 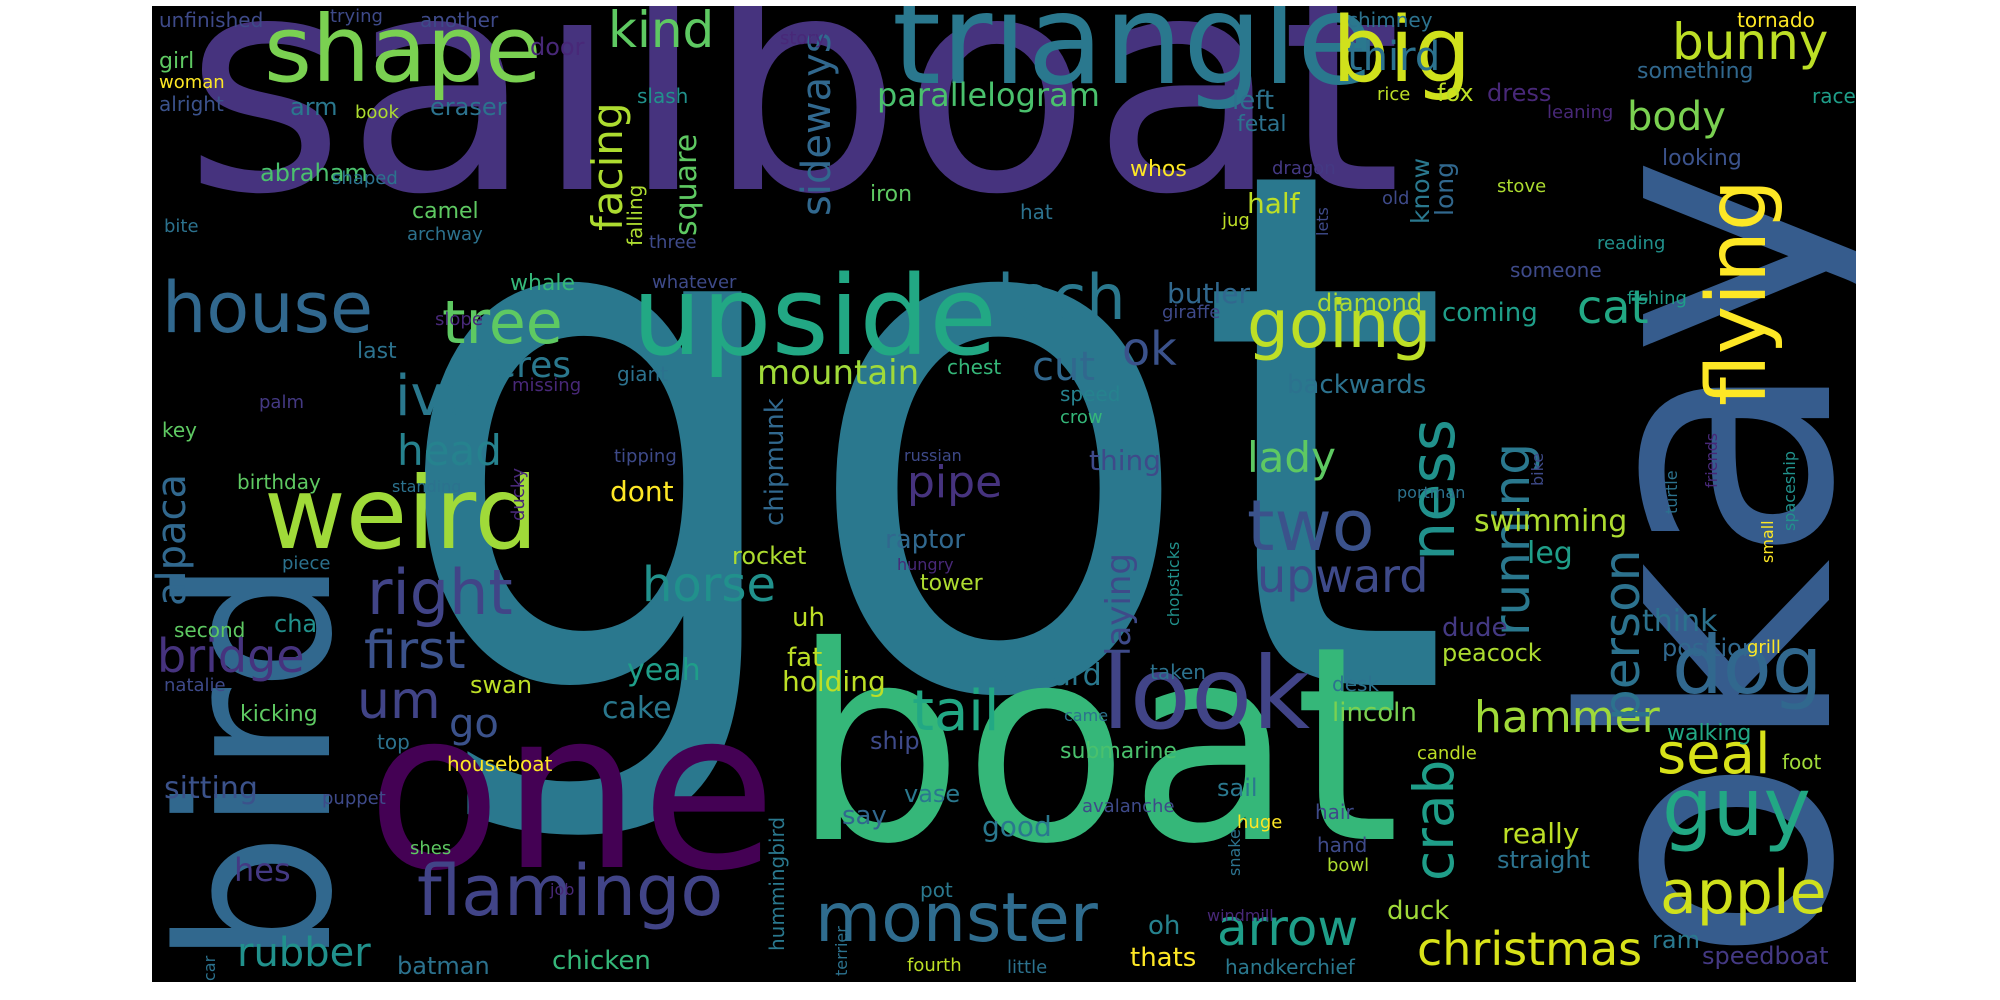 What do you see at coordinates (1339, 324) in the screenshot?
I see `word-going: going` at bounding box center [1339, 324].